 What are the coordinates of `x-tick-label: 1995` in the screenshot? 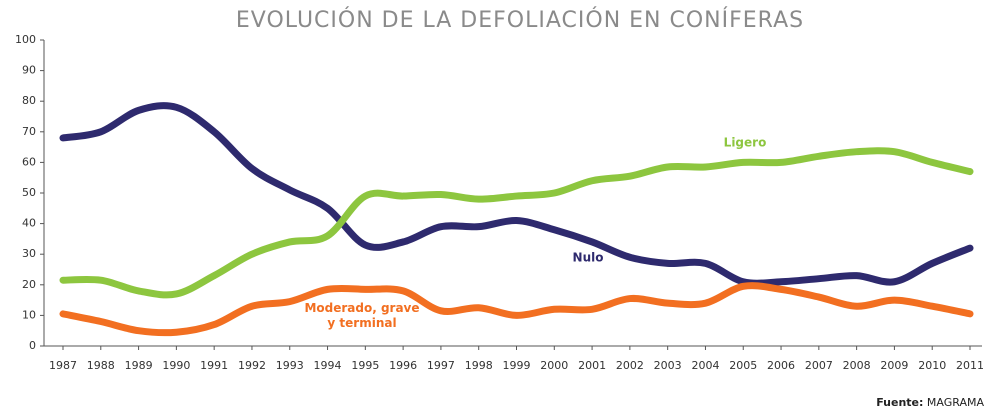 It's located at (365, 365).